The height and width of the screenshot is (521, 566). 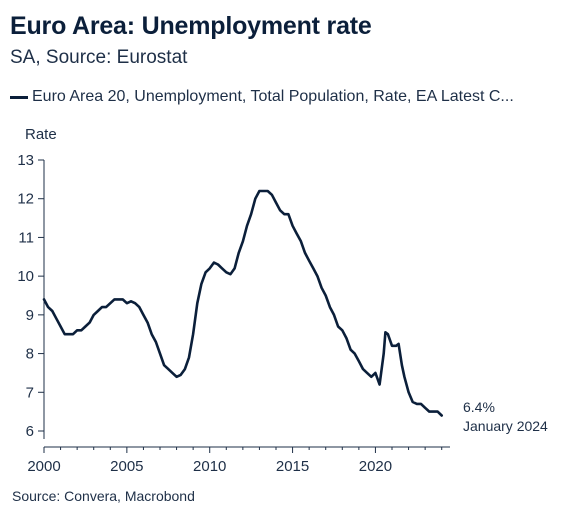 I want to click on chart-subtitle: SA, Source: Eurostat, so click(x=99, y=57).